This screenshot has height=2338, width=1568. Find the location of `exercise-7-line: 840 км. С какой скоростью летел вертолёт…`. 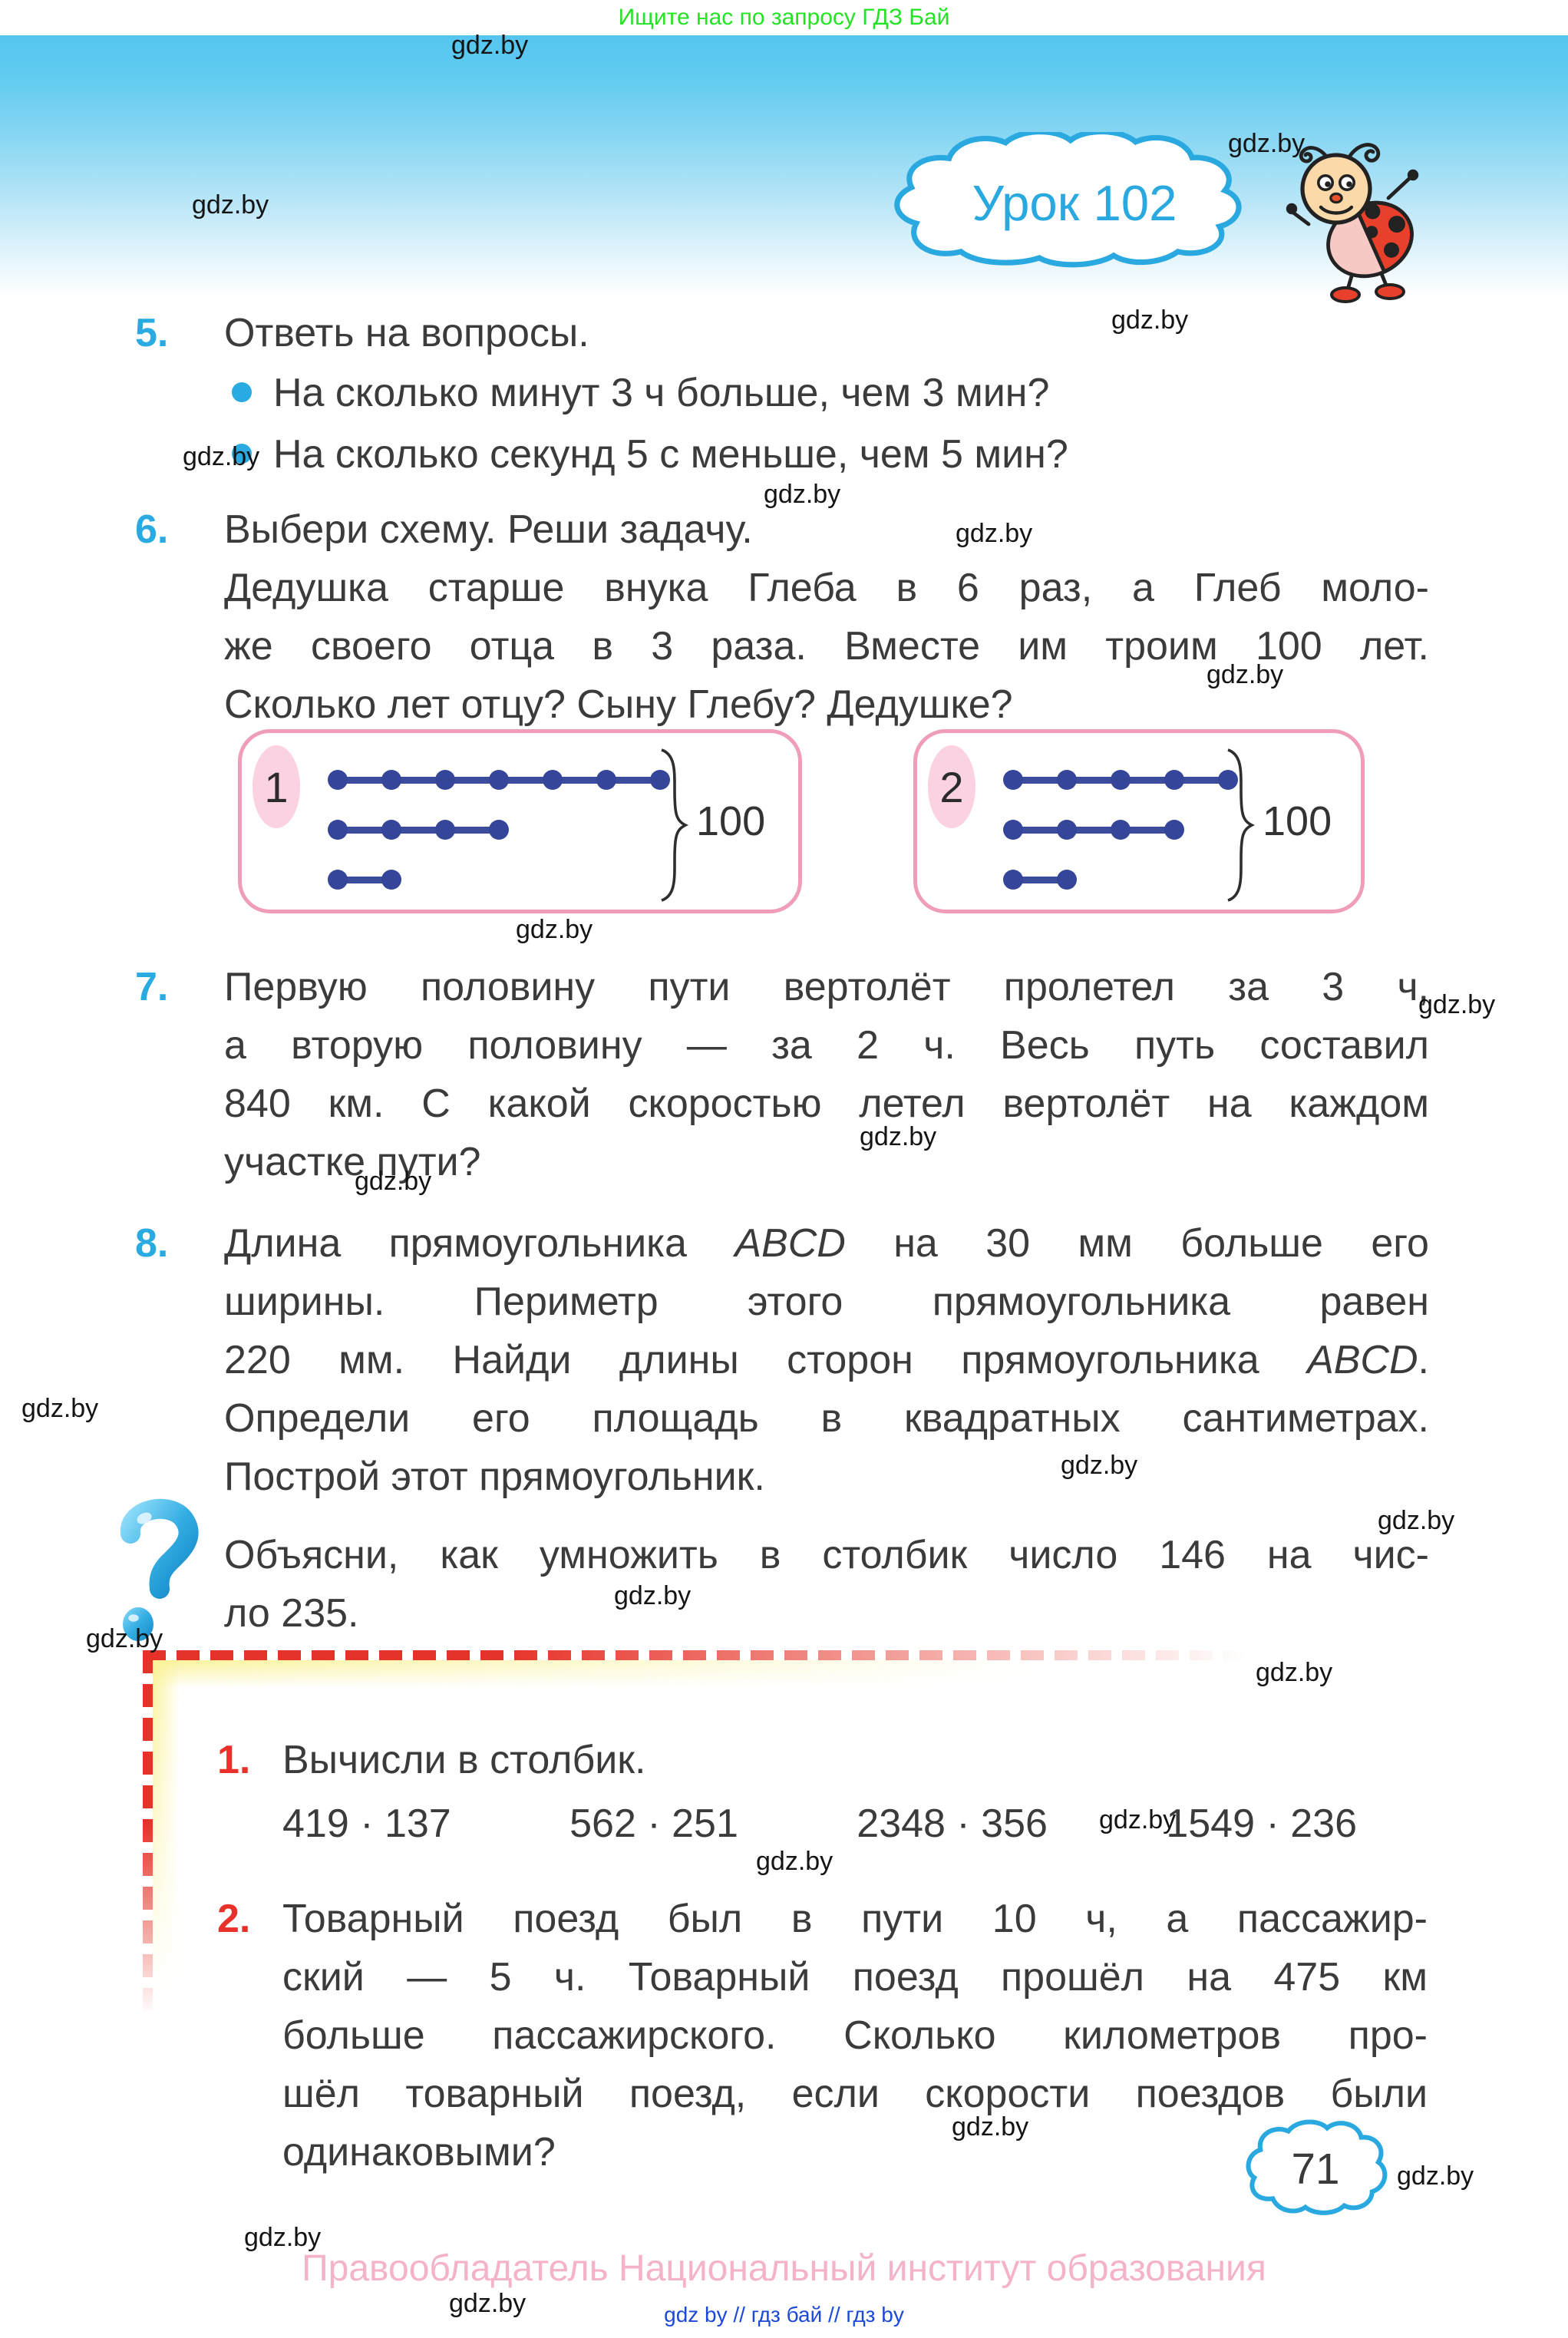

exercise-7-line: 840 км. С какой скоростью летел вертолёт… is located at coordinates (826, 1103).